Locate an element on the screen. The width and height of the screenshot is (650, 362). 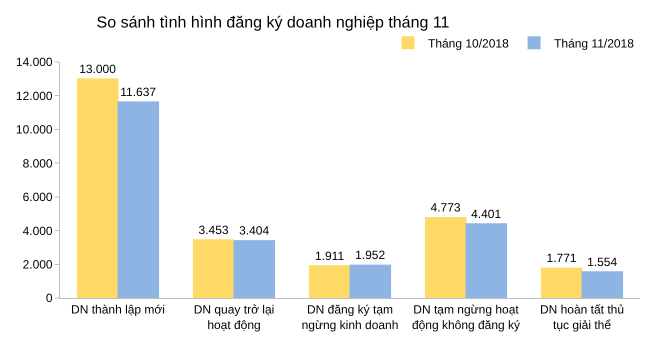
data-label: 3.404 is located at coordinates (254, 231).